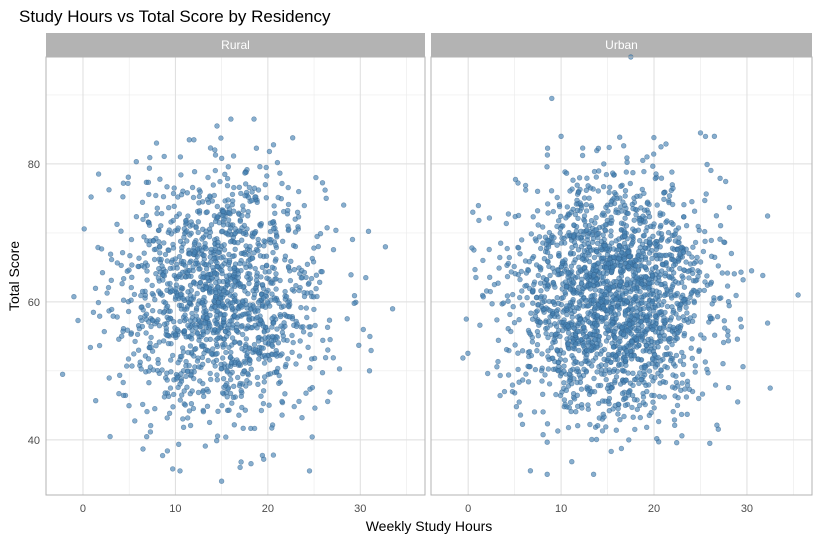 This screenshot has height=542, width=820. I want to click on y-tick-label: 80, so click(34, 165).